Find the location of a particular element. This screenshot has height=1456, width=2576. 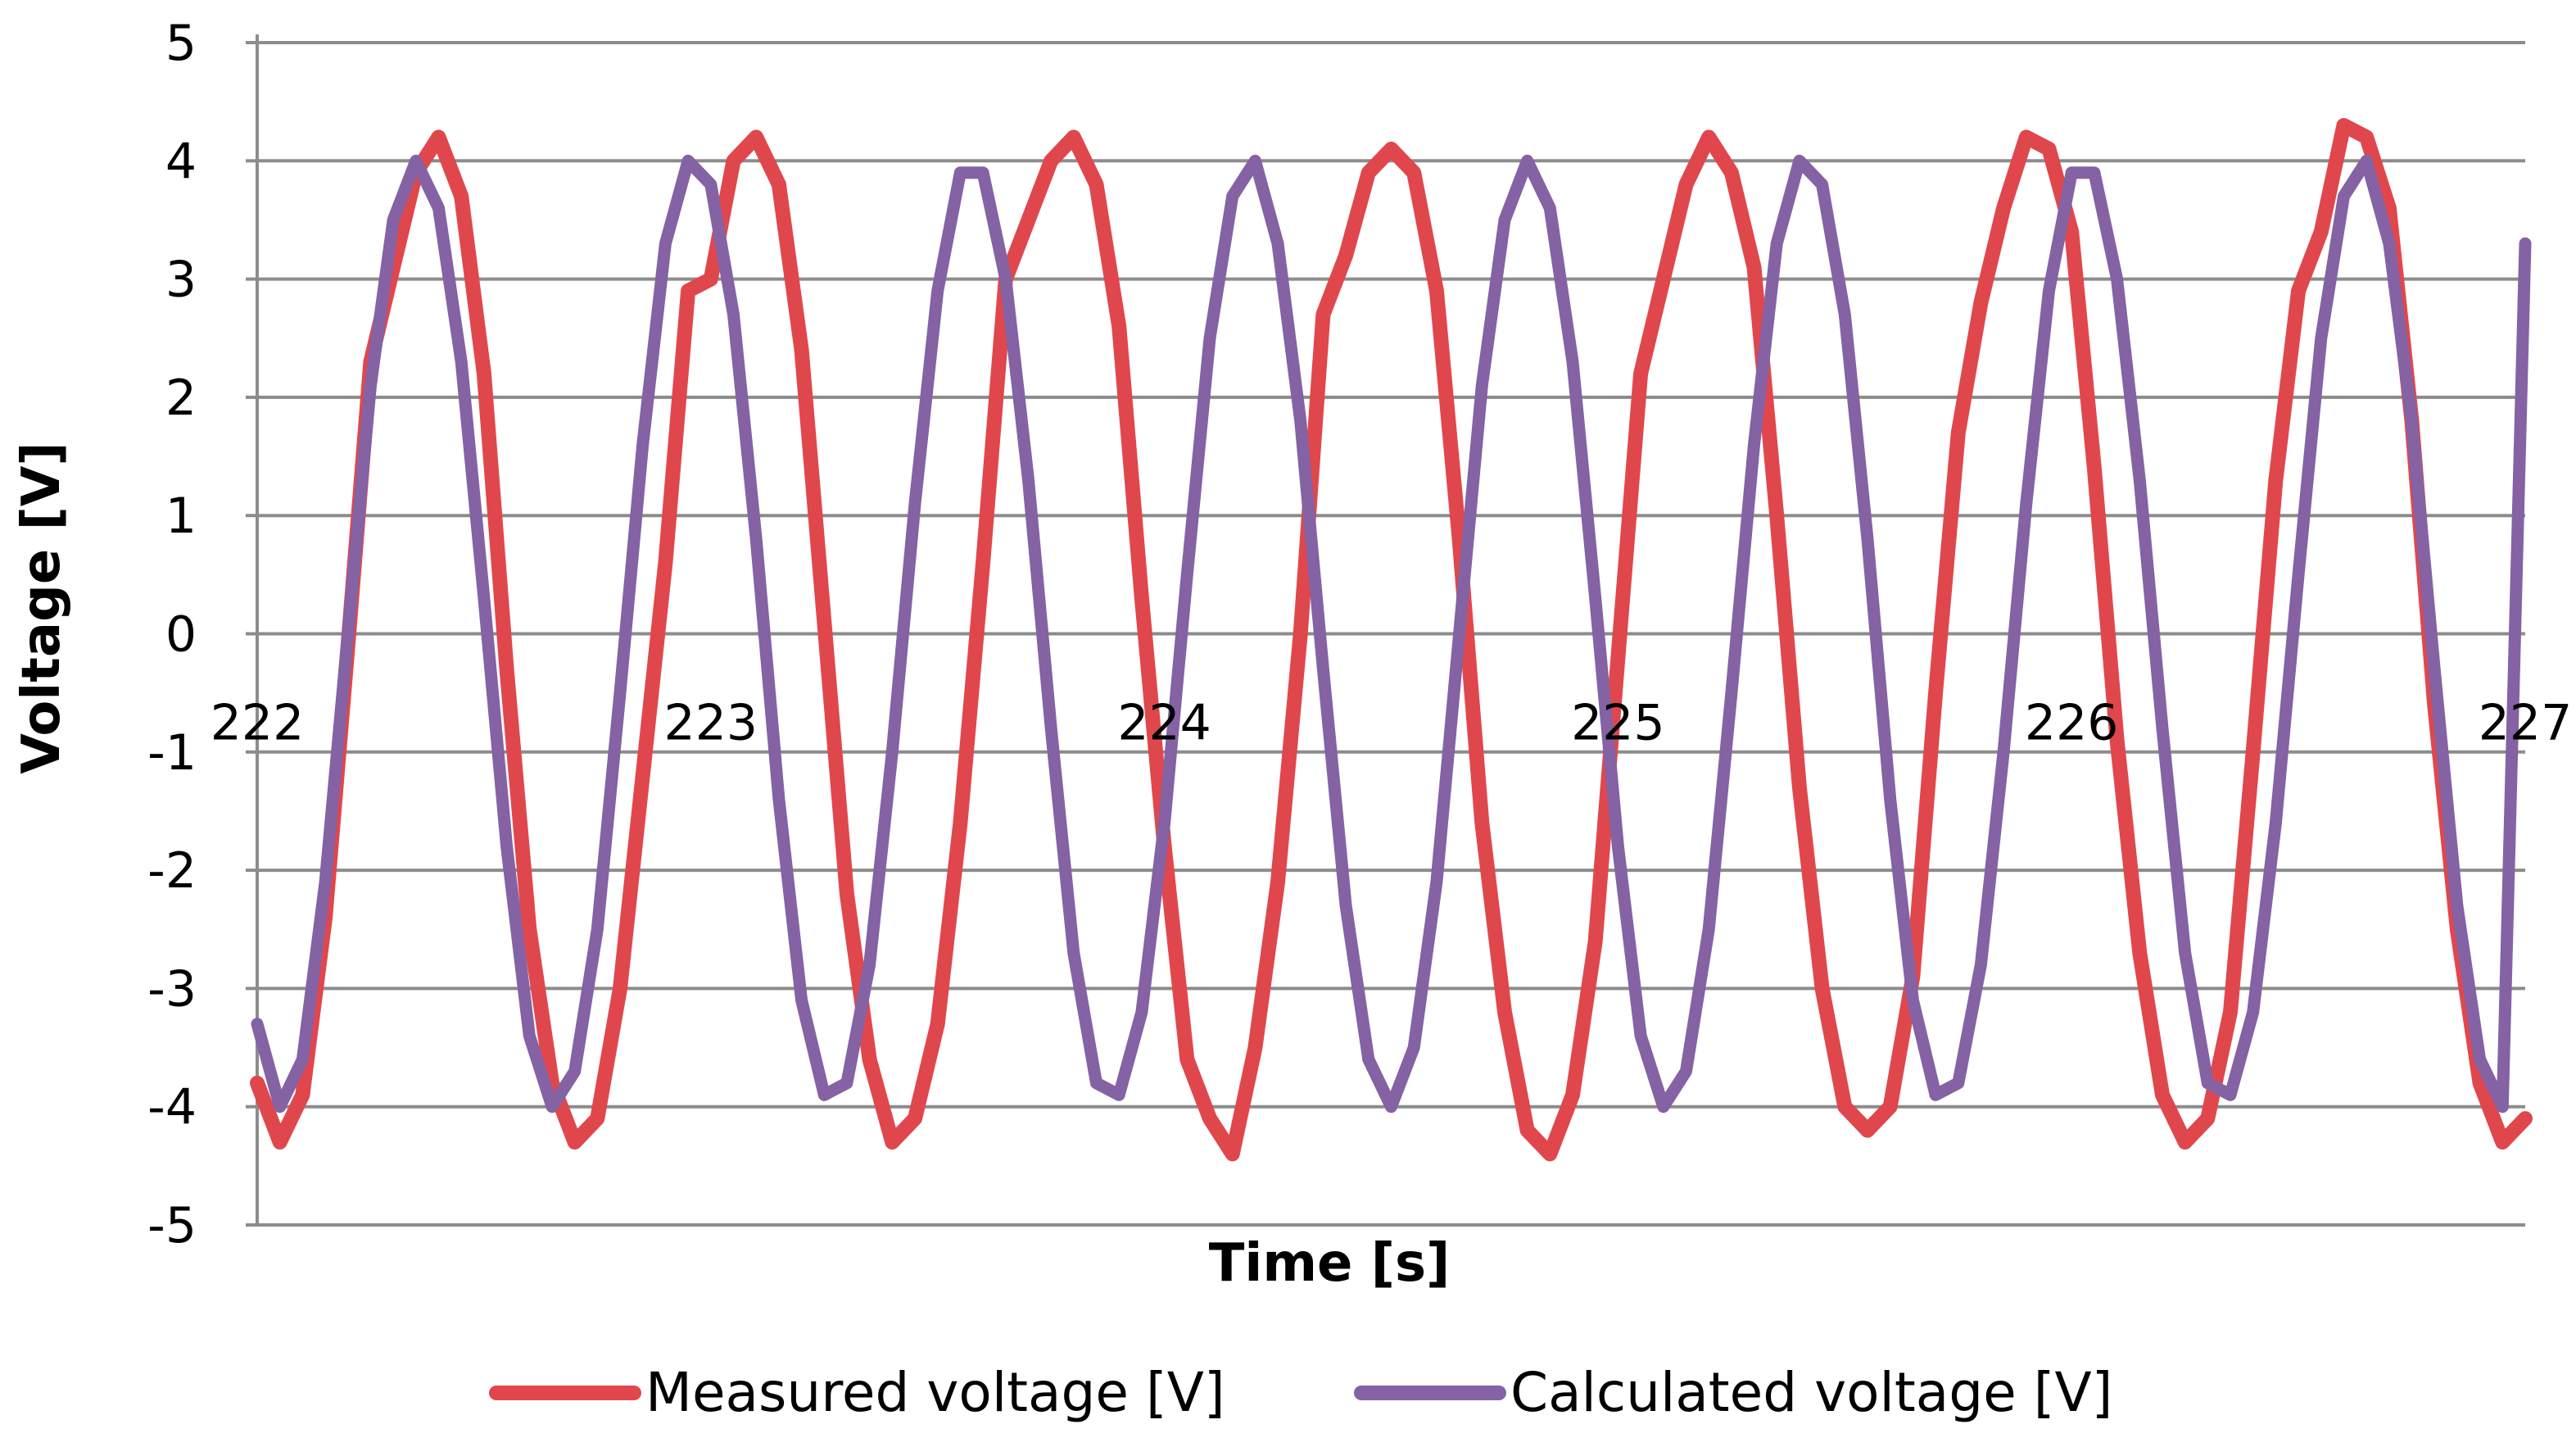

legend-label-calculated: Calculated voltage [V] is located at coordinates (1811, 1393).